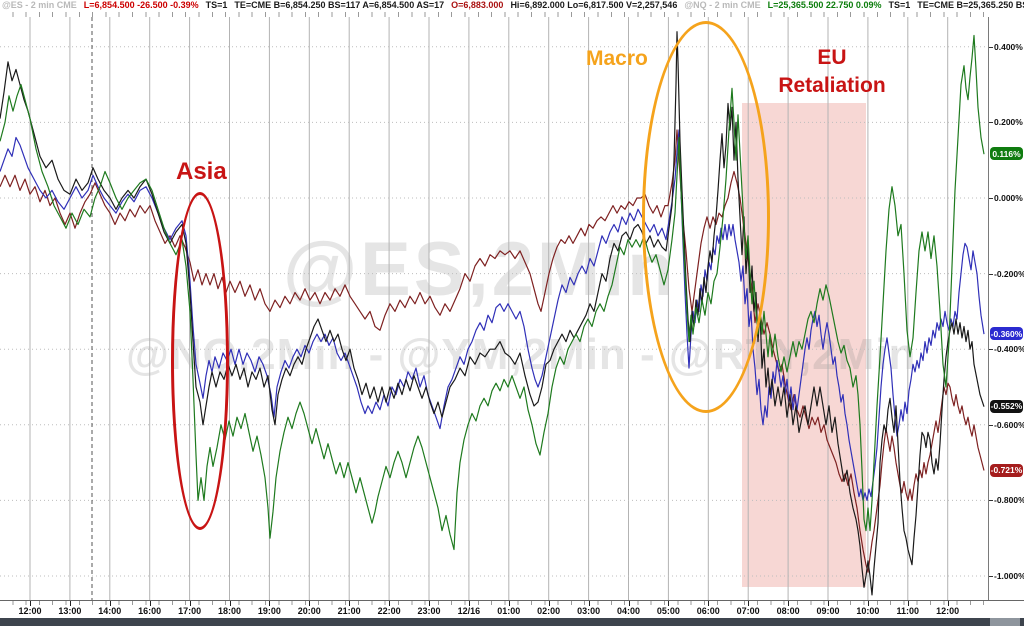 The width and height of the screenshot is (1024, 626). What do you see at coordinates (70, 611) in the screenshot?
I see `time-axis-label: 13:00` at bounding box center [70, 611].